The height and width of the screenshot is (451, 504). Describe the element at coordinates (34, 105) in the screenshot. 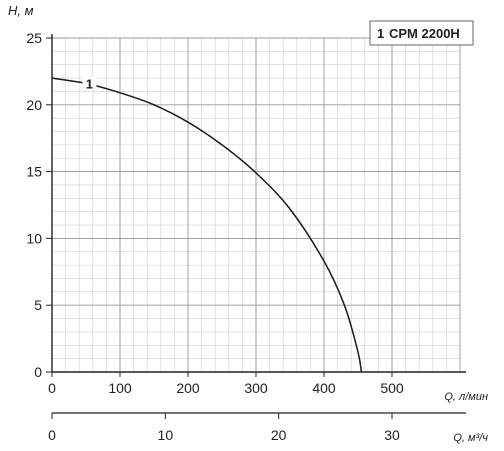

I see `y-tick-label: 20` at that location.